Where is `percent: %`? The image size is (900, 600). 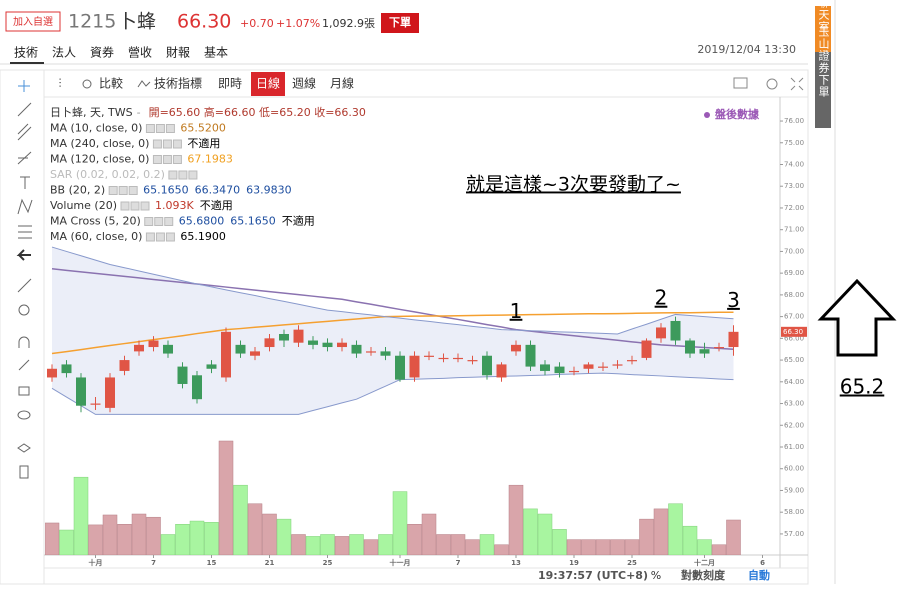
percent: % is located at coordinates (656, 575).